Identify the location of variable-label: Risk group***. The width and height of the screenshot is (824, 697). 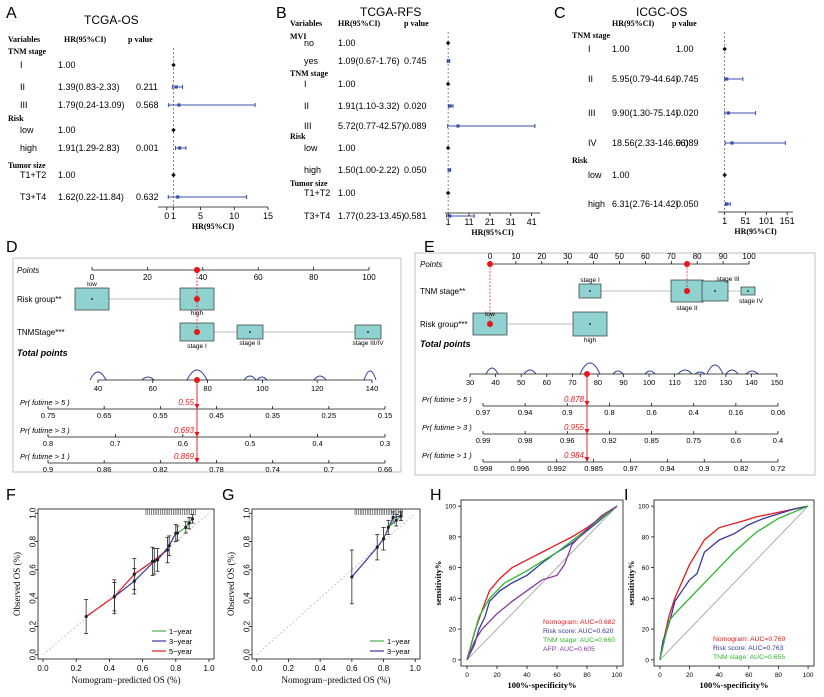
(444, 324).